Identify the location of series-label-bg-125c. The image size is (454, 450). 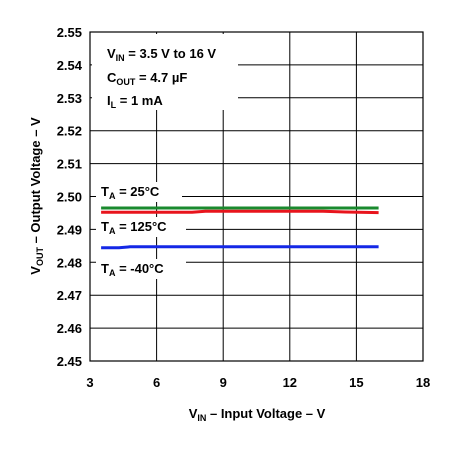
(141, 227).